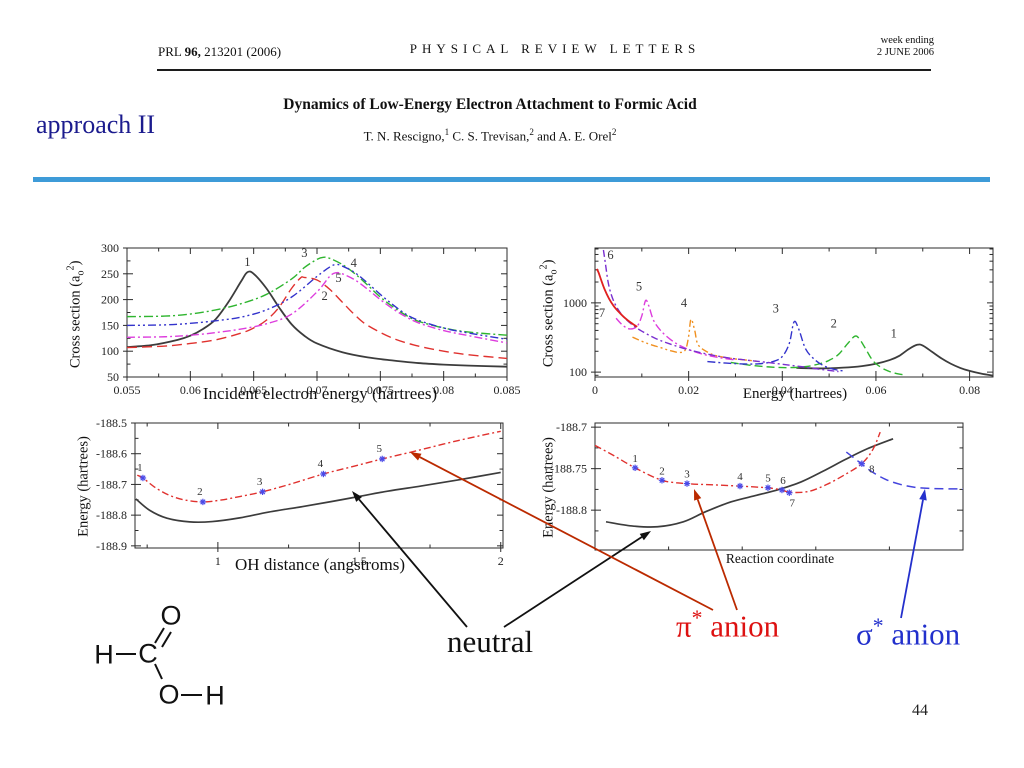  I want to click on curve-number-label: 2, so click(834, 324).